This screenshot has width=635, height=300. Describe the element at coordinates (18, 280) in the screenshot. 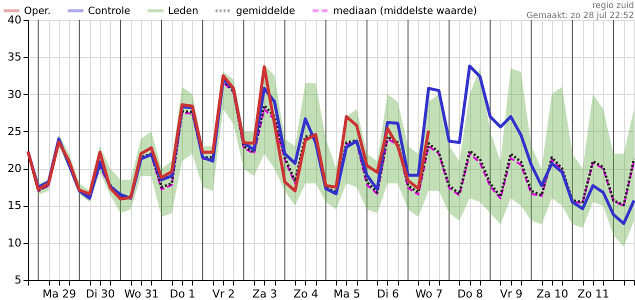

I see `y-tick-label: 5` at that location.